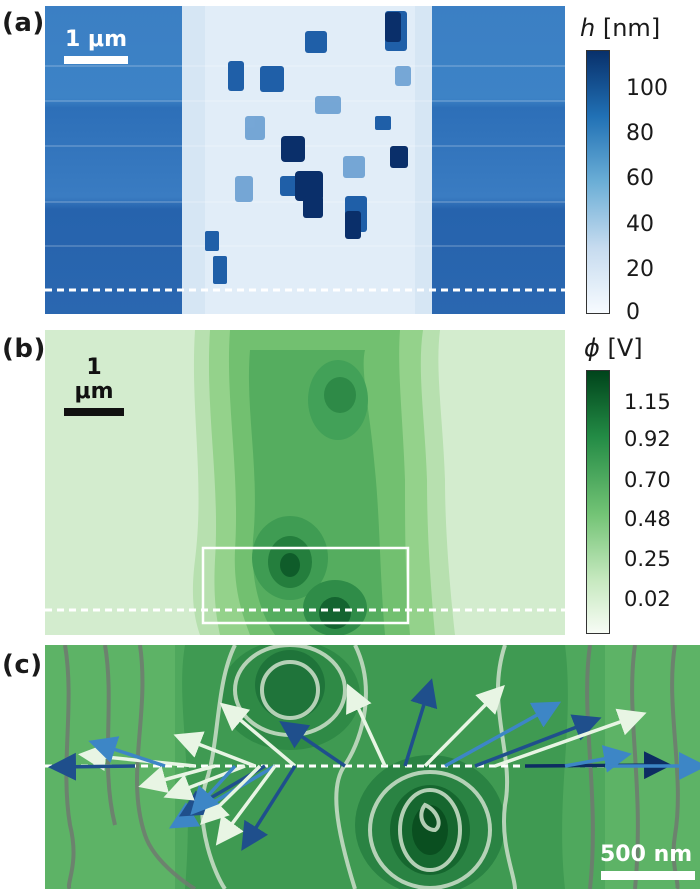  What do you see at coordinates (625, 348) in the screenshot?
I see `panel-b-colorbar-unit: [V]` at bounding box center [625, 348].